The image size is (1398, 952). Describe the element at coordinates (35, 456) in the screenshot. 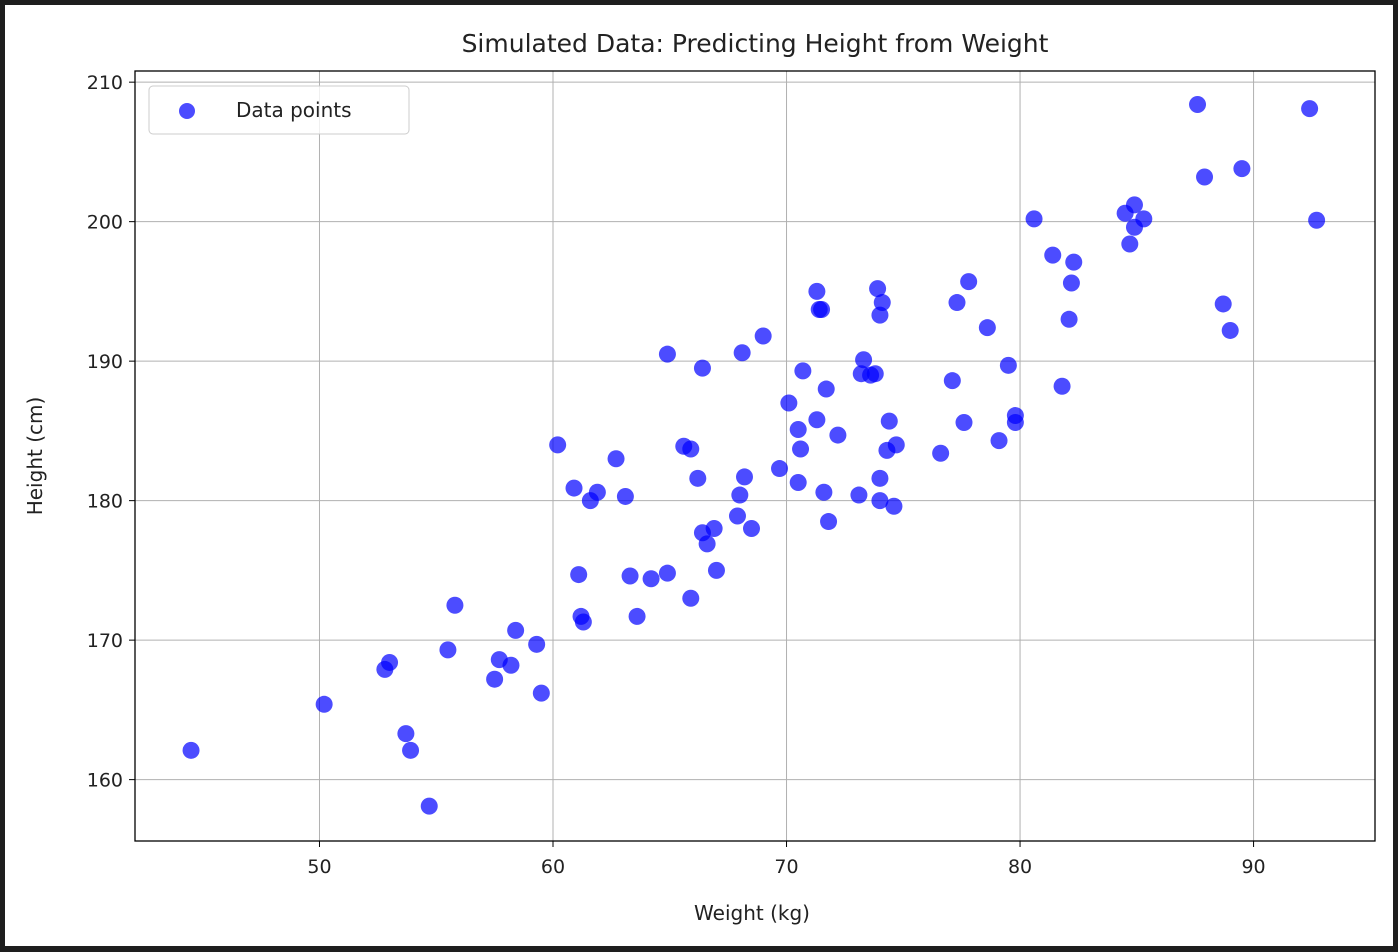

I see `y-axis-label: Height (cm)` at that location.